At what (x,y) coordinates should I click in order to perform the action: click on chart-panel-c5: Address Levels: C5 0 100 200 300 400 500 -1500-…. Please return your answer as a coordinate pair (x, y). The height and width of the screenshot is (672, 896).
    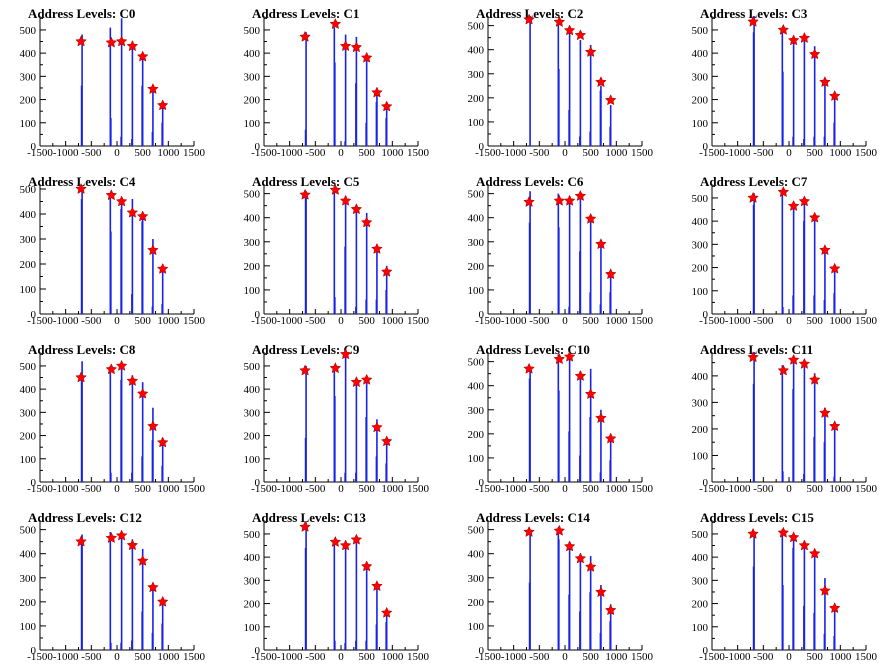
    Looking at the image, I should click on (336, 252).